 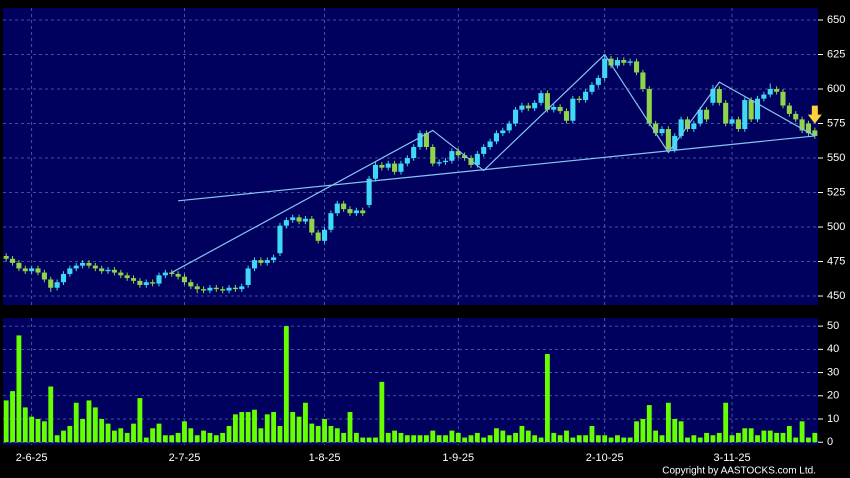 I want to click on y-tick-label: 10, so click(x=833, y=419).